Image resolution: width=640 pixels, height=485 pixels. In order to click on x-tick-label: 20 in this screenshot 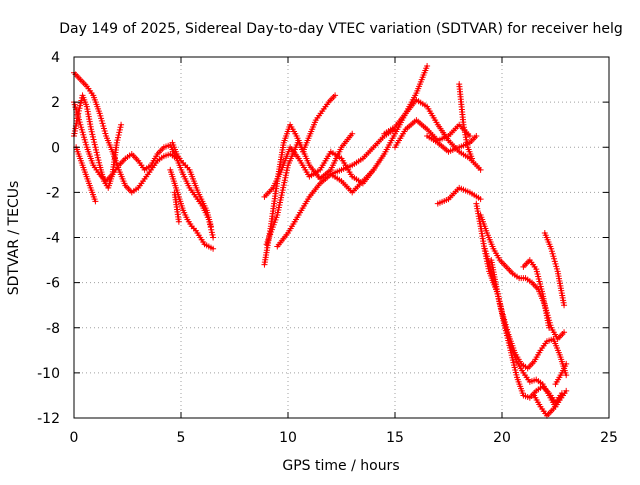, I will do `click(502, 438)`.